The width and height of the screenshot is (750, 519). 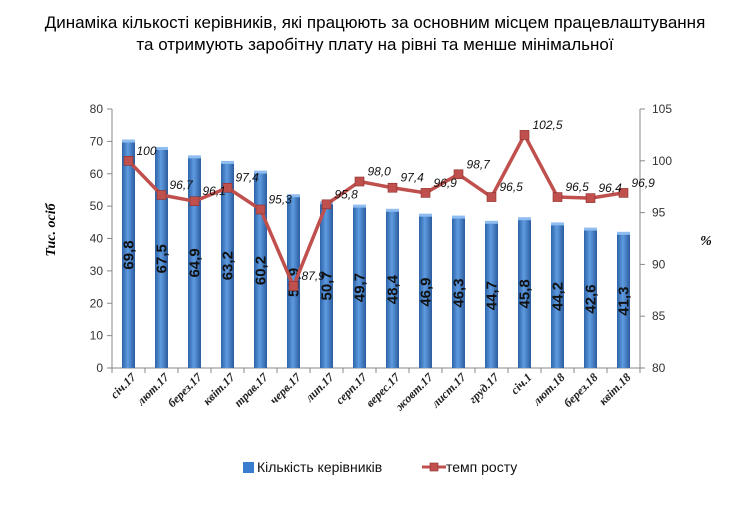 What do you see at coordinates (97, 336) in the screenshot?
I see `y-left-tick-label: 10` at bounding box center [97, 336].